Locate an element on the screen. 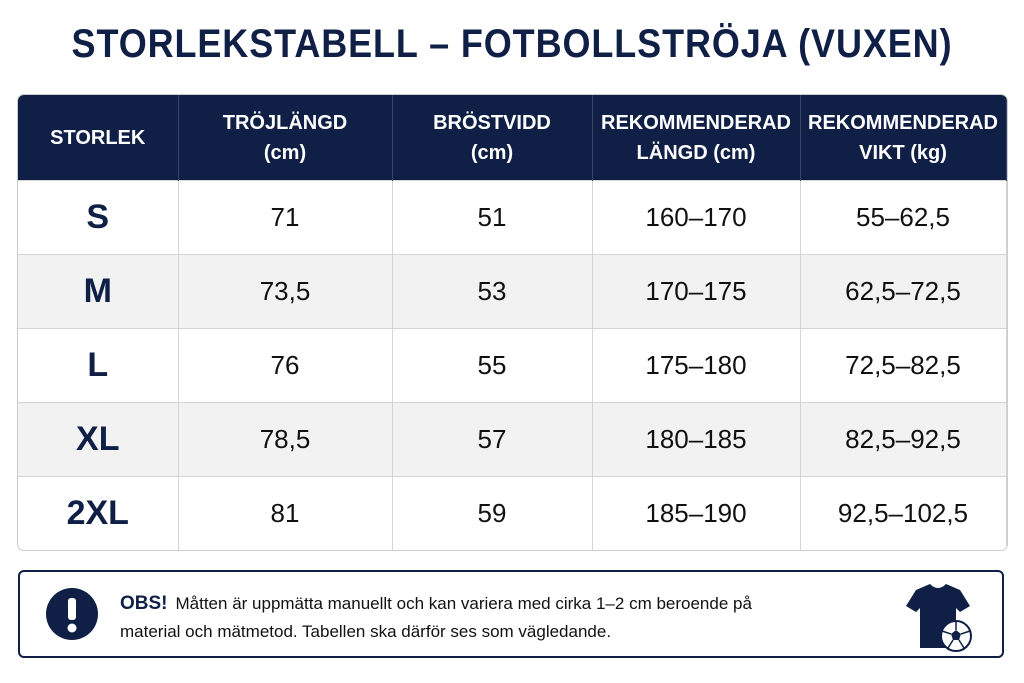 The width and height of the screenshot is (1024, 683). size-cell: 2XL is located at coordinates (98, 513).